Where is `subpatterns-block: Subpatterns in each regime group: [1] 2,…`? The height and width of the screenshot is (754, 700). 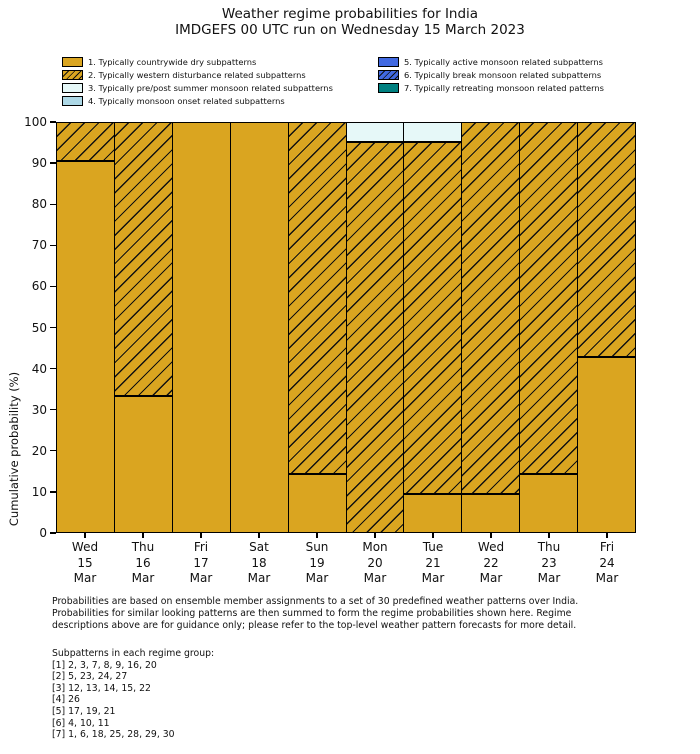 subpatterns-block: Subpatterns in each regime group: [1] 2,… is located at coordinates (133, 694).